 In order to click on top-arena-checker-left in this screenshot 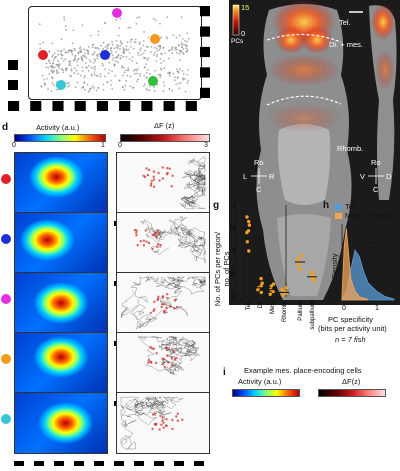, I will do `click(13, 80)`.